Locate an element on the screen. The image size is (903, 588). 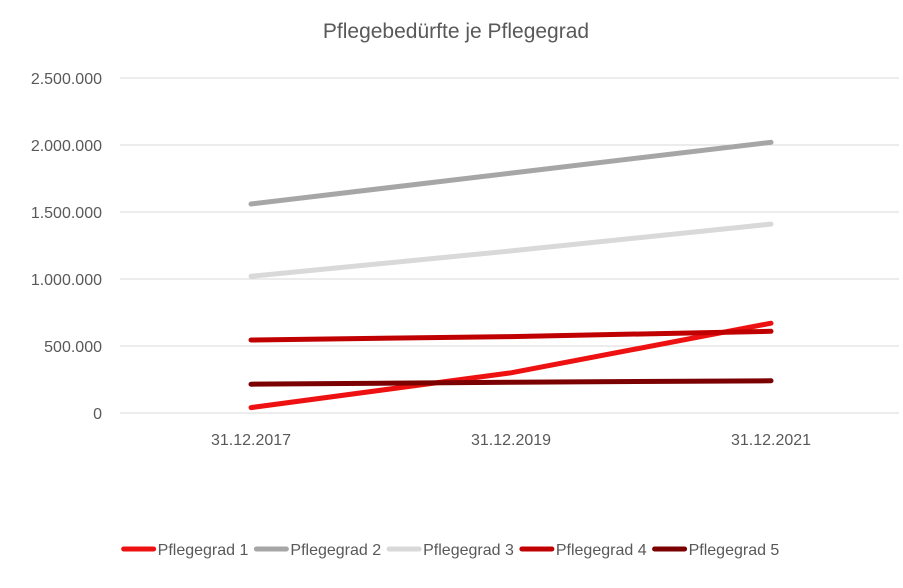
y-tick-label: 500.000 is located at coordinates (73, 347).